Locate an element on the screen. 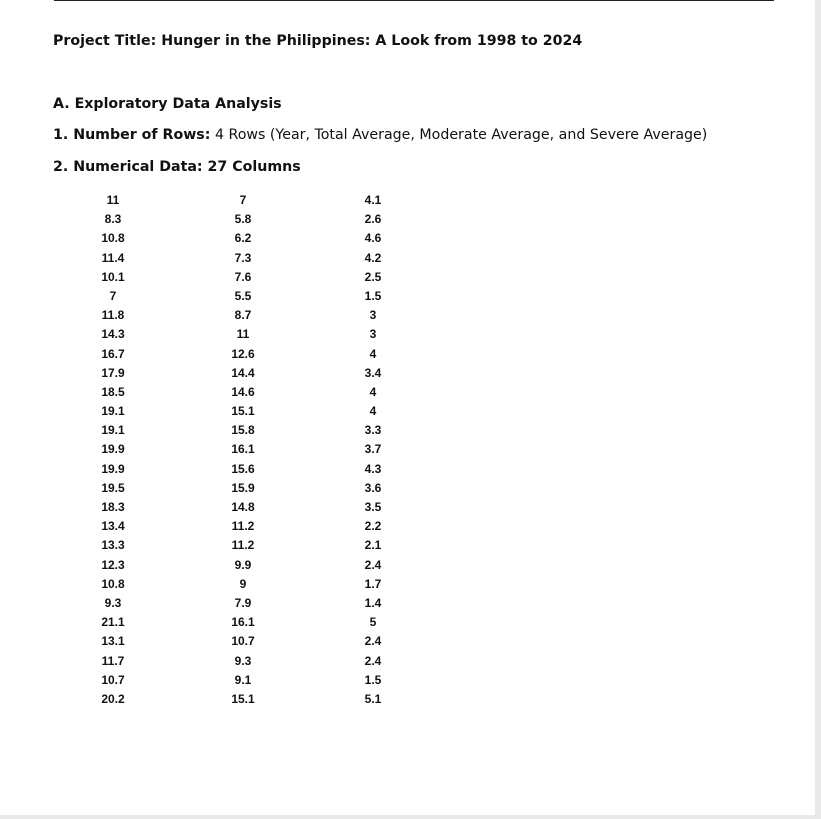 The image size is (821, 819). table-cell: 3.6 is located at coordinates (373, 487).